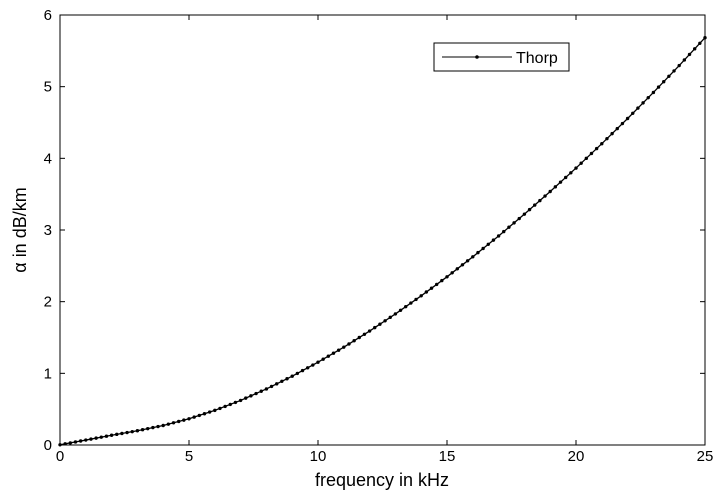 Image resolution: width=716 pixels, height=493 pixels. Describe the element at coordinates (60, 456) in the screenshot. I see `x-tick-label: 0` at that location.